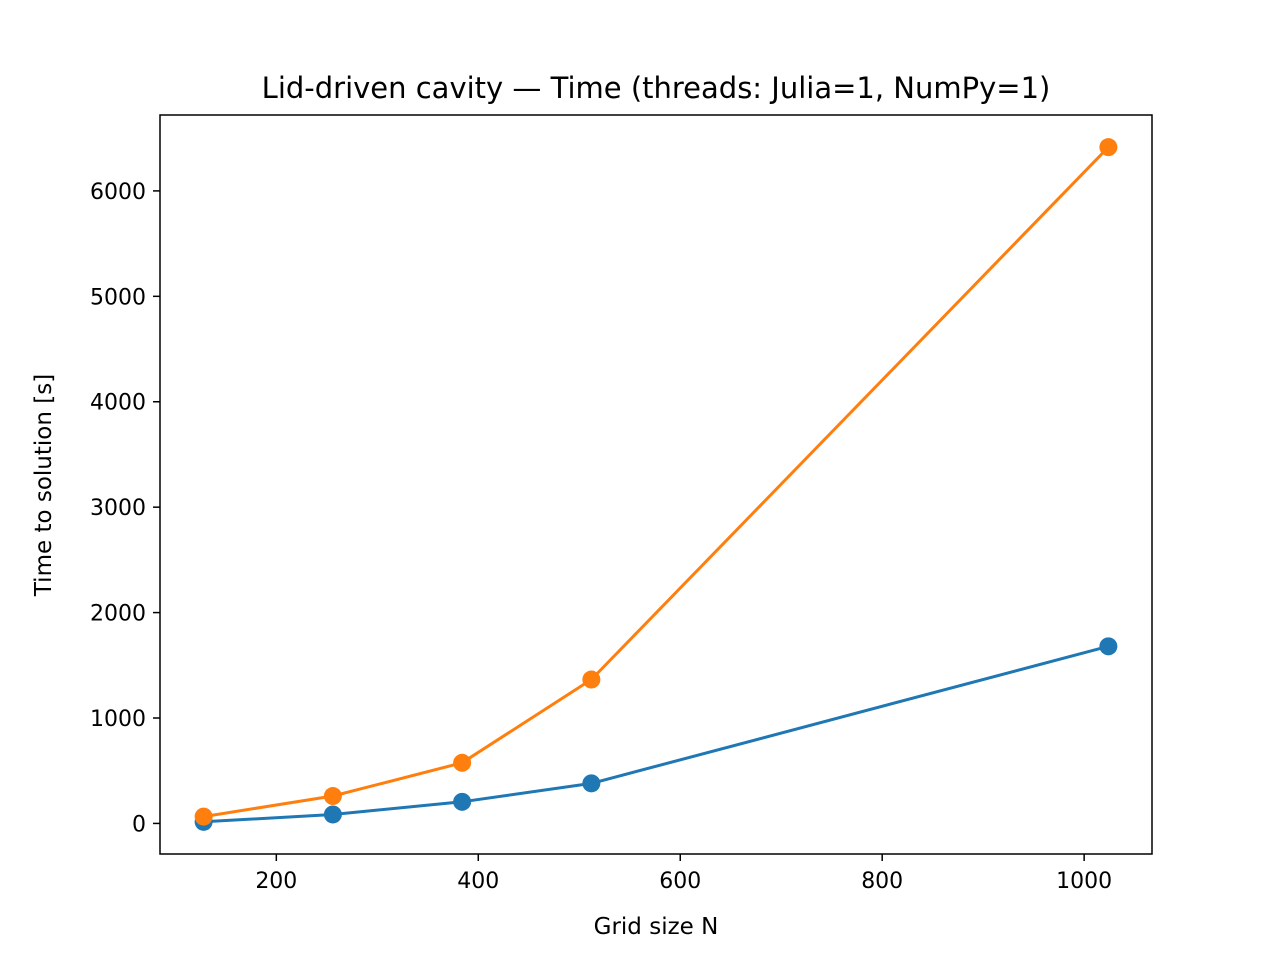 The width and height of the screenshot is (1280, 960). Describe the element at coordinates (478, 881) in the screenshot. I see `x-tick-label: 400` at that location.